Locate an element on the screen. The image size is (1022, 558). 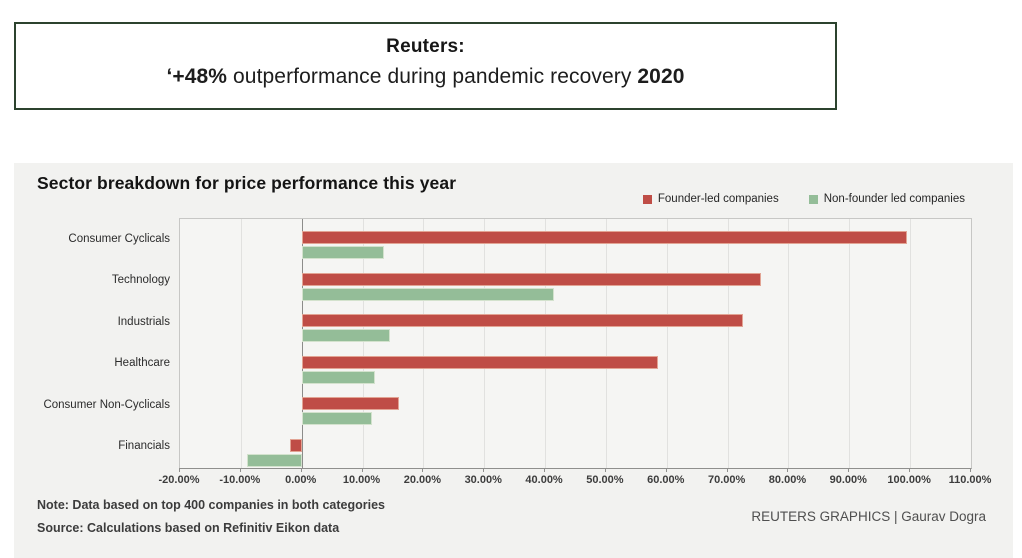
x-tick-label: 40.00% is located at coordinates (544, 480).